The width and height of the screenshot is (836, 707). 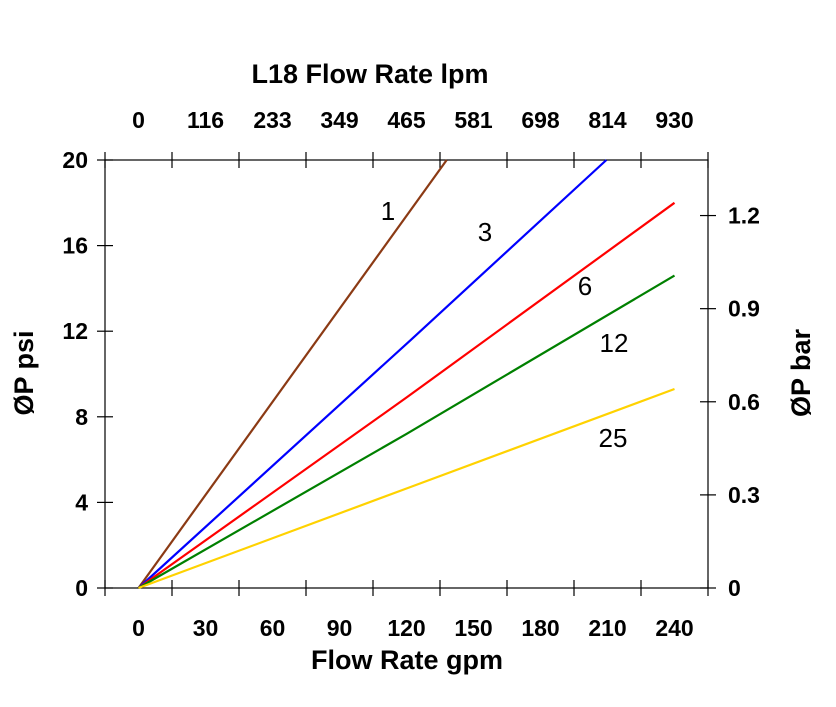 I want to click on x-tick-label: 210, so click(x=607, y=628).